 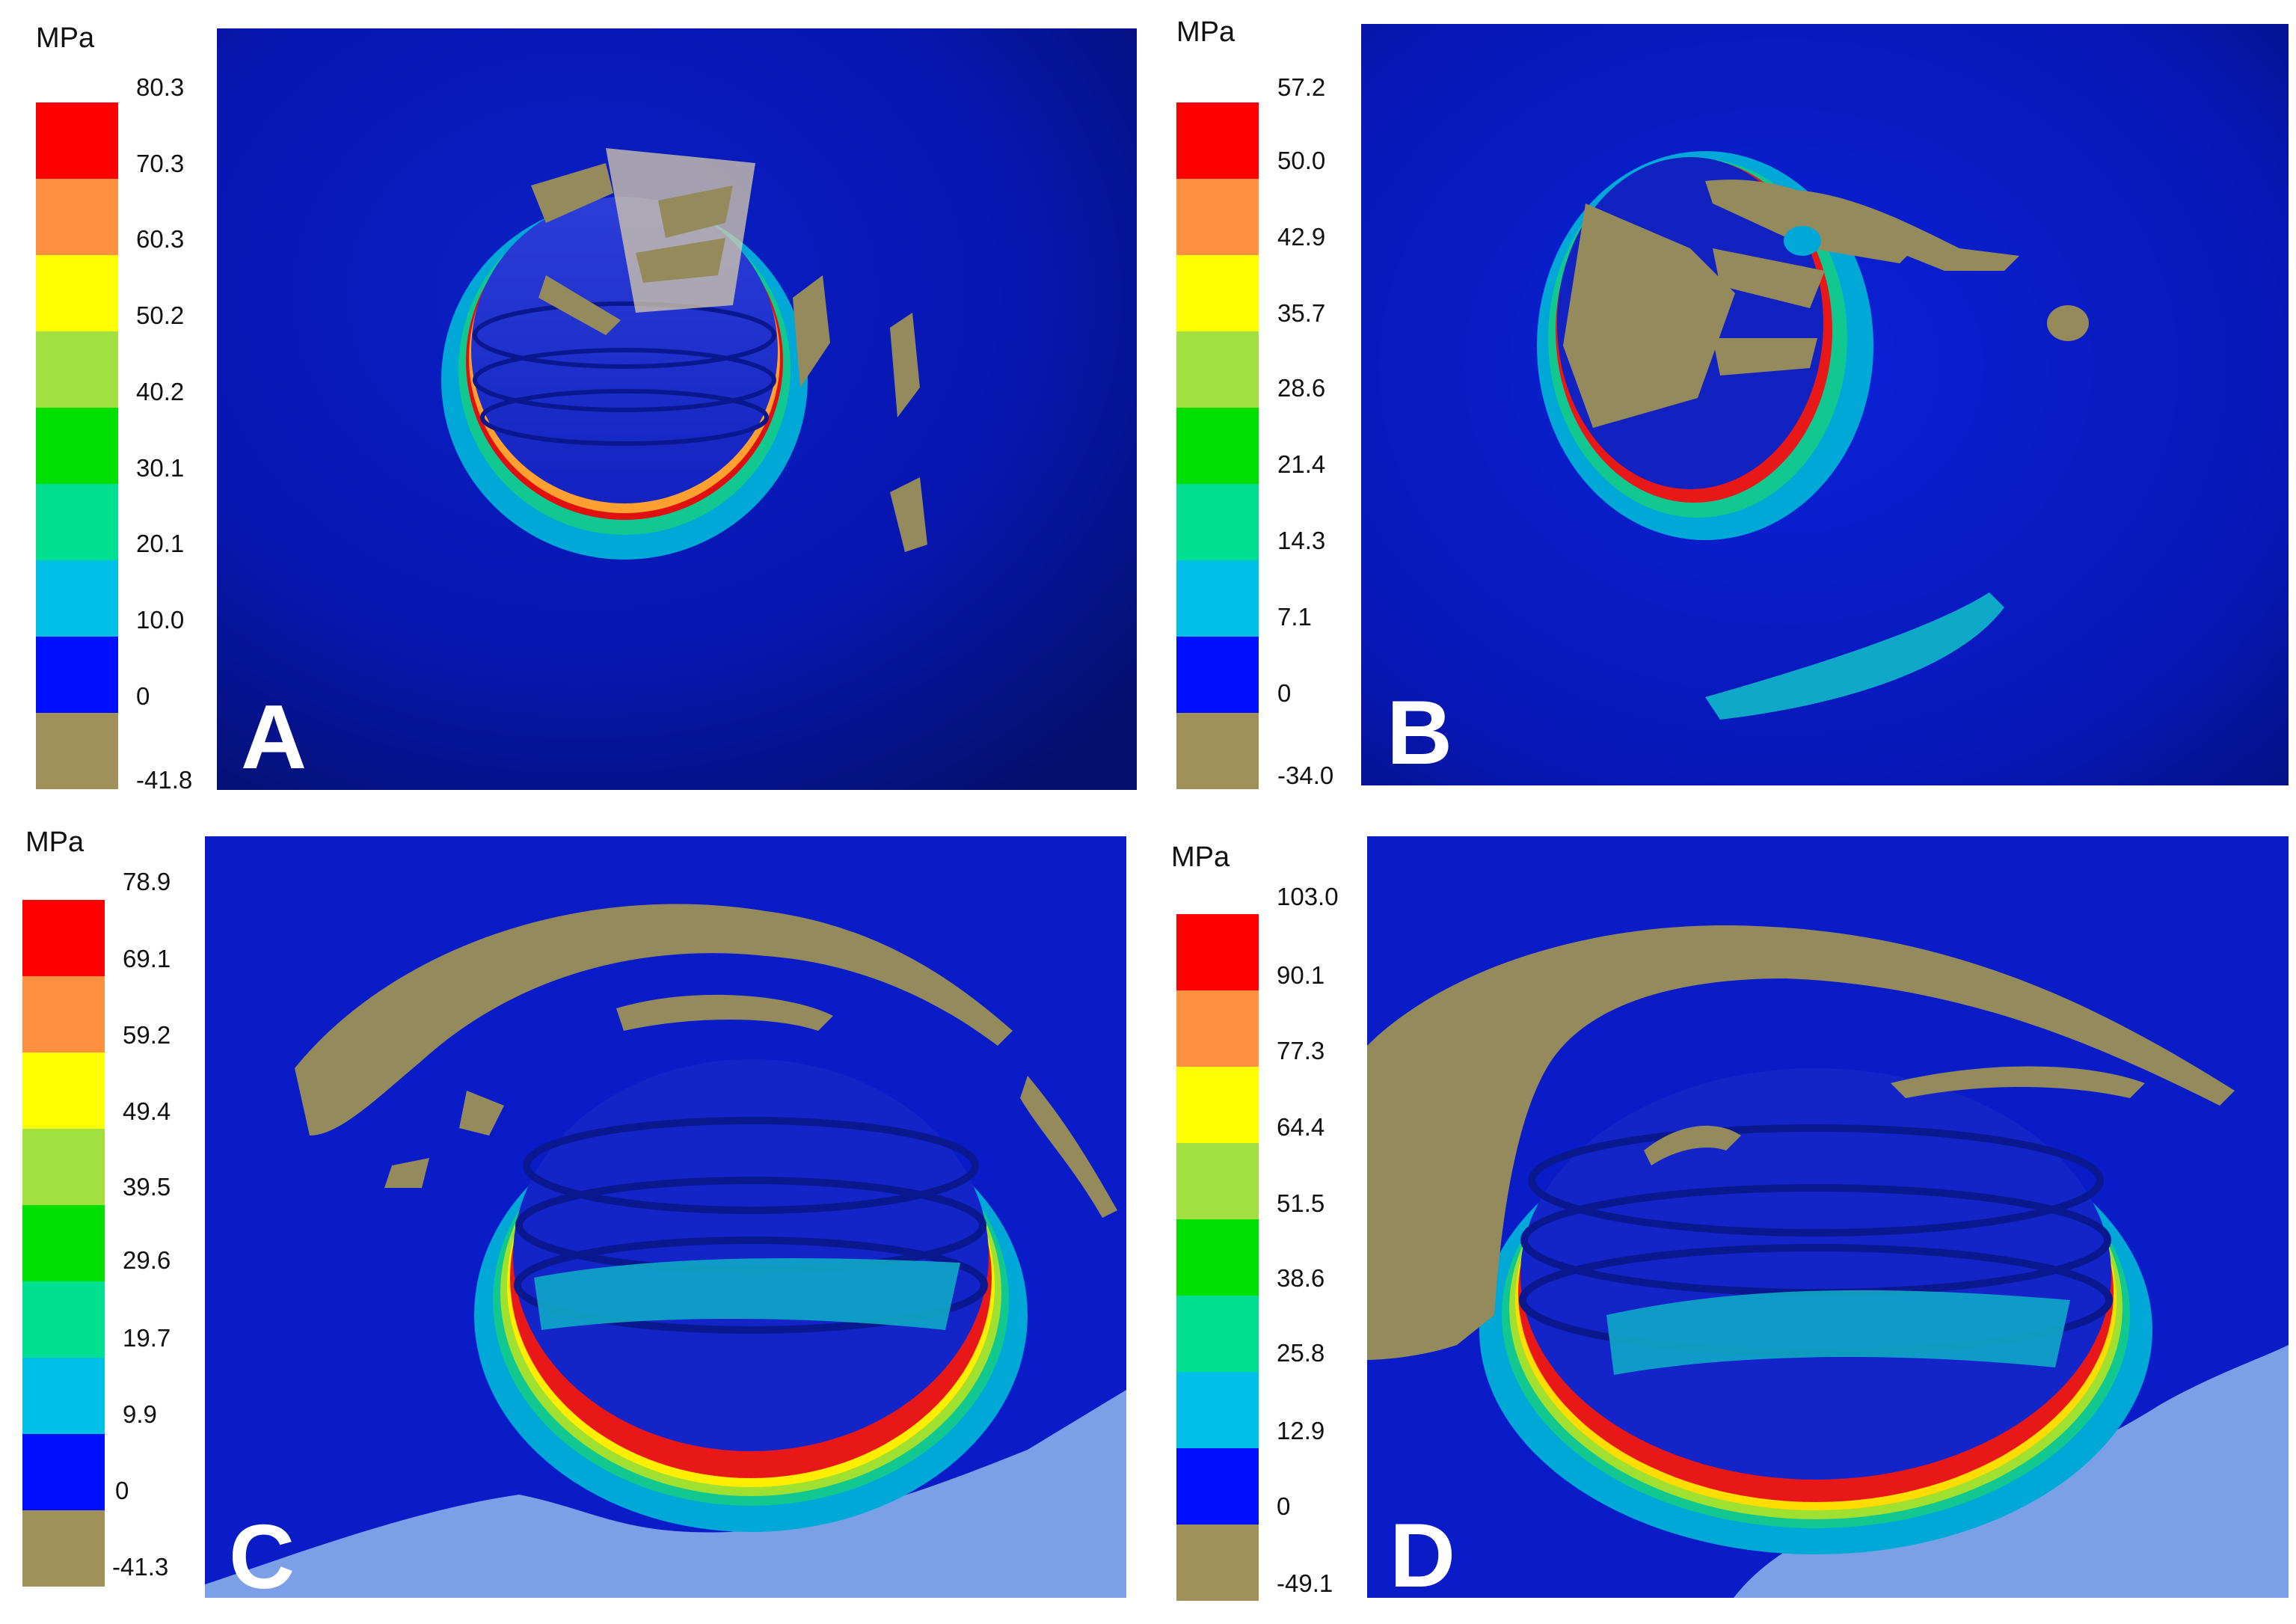 I want to click on scale-tick: 51.5, so click(x=1301, y=1203).